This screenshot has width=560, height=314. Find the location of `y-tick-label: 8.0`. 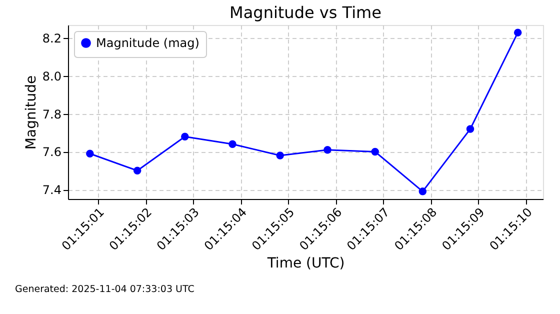

y-tick-label: 8.0 is located at coordinates (52, 77).